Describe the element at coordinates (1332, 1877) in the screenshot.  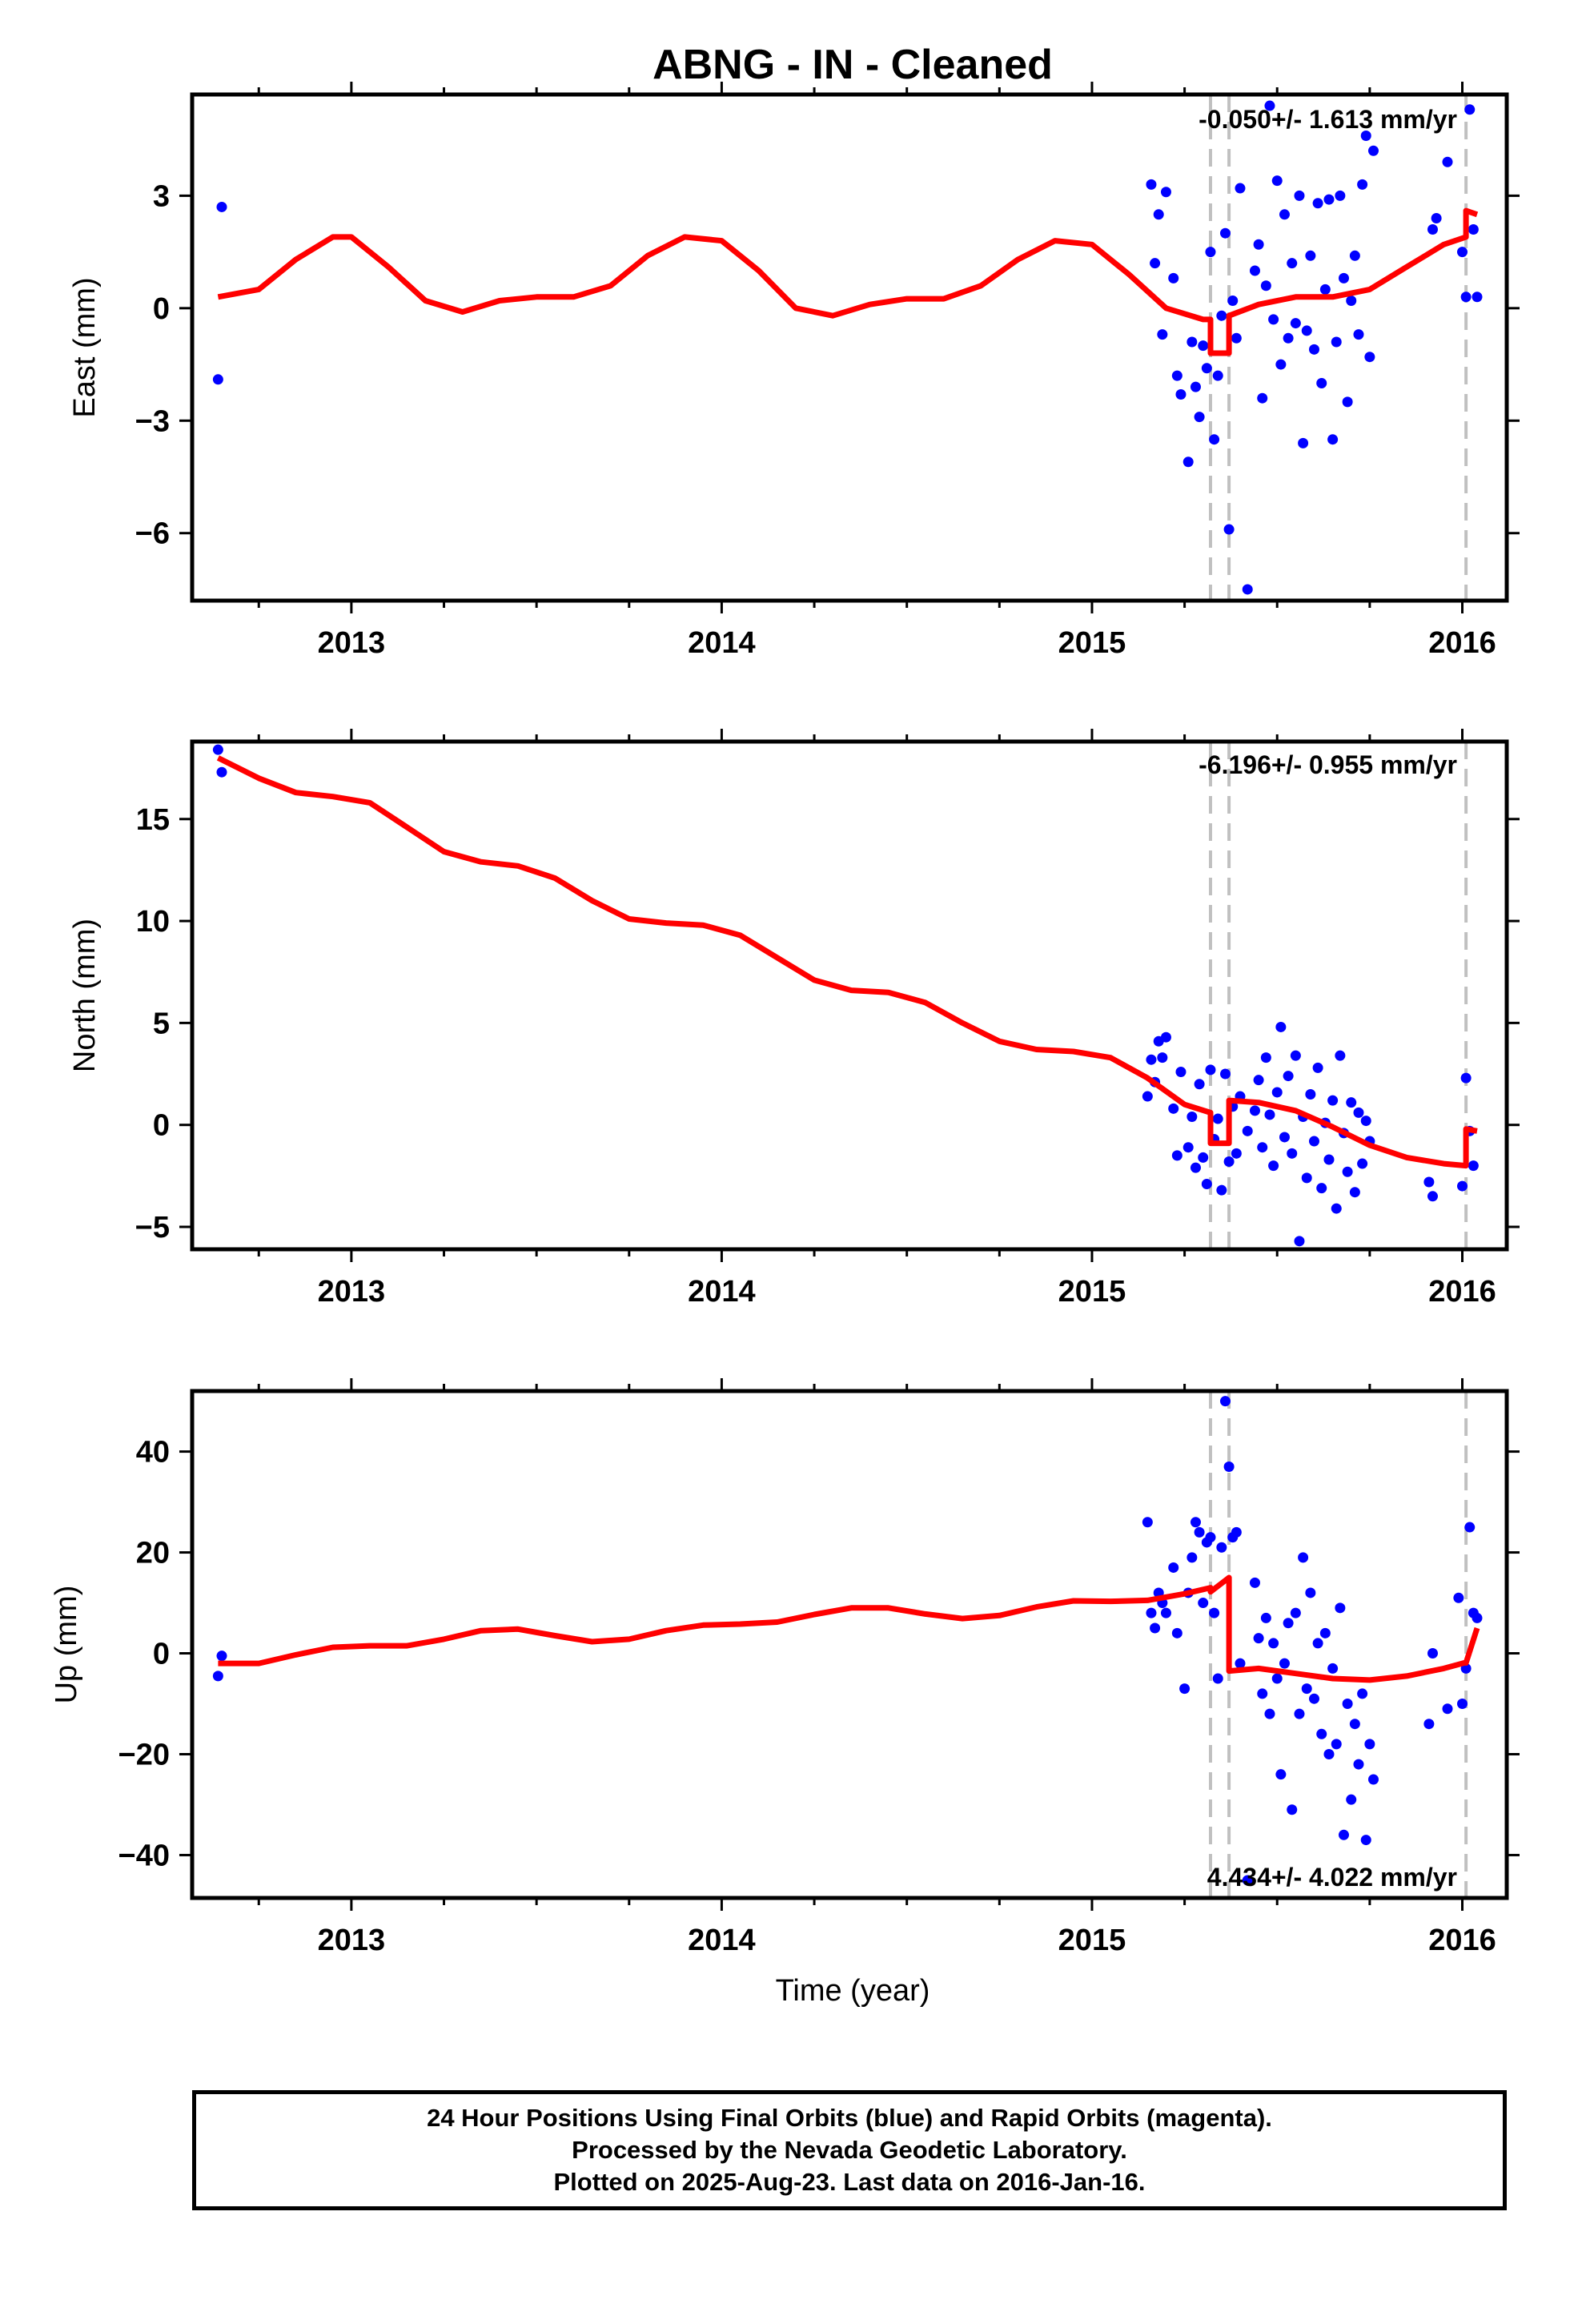
I see `velocity-rate-label: 4.434+/- 4.022 mm/yr` at that location.